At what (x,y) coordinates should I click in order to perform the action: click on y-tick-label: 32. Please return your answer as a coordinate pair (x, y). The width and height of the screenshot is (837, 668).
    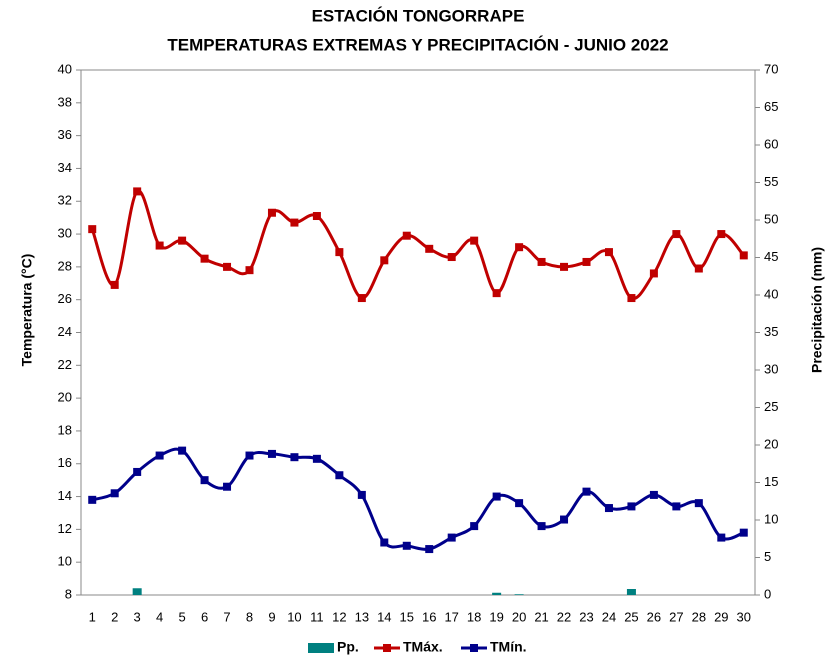
    Looking at the image, I should click on (65, 200).